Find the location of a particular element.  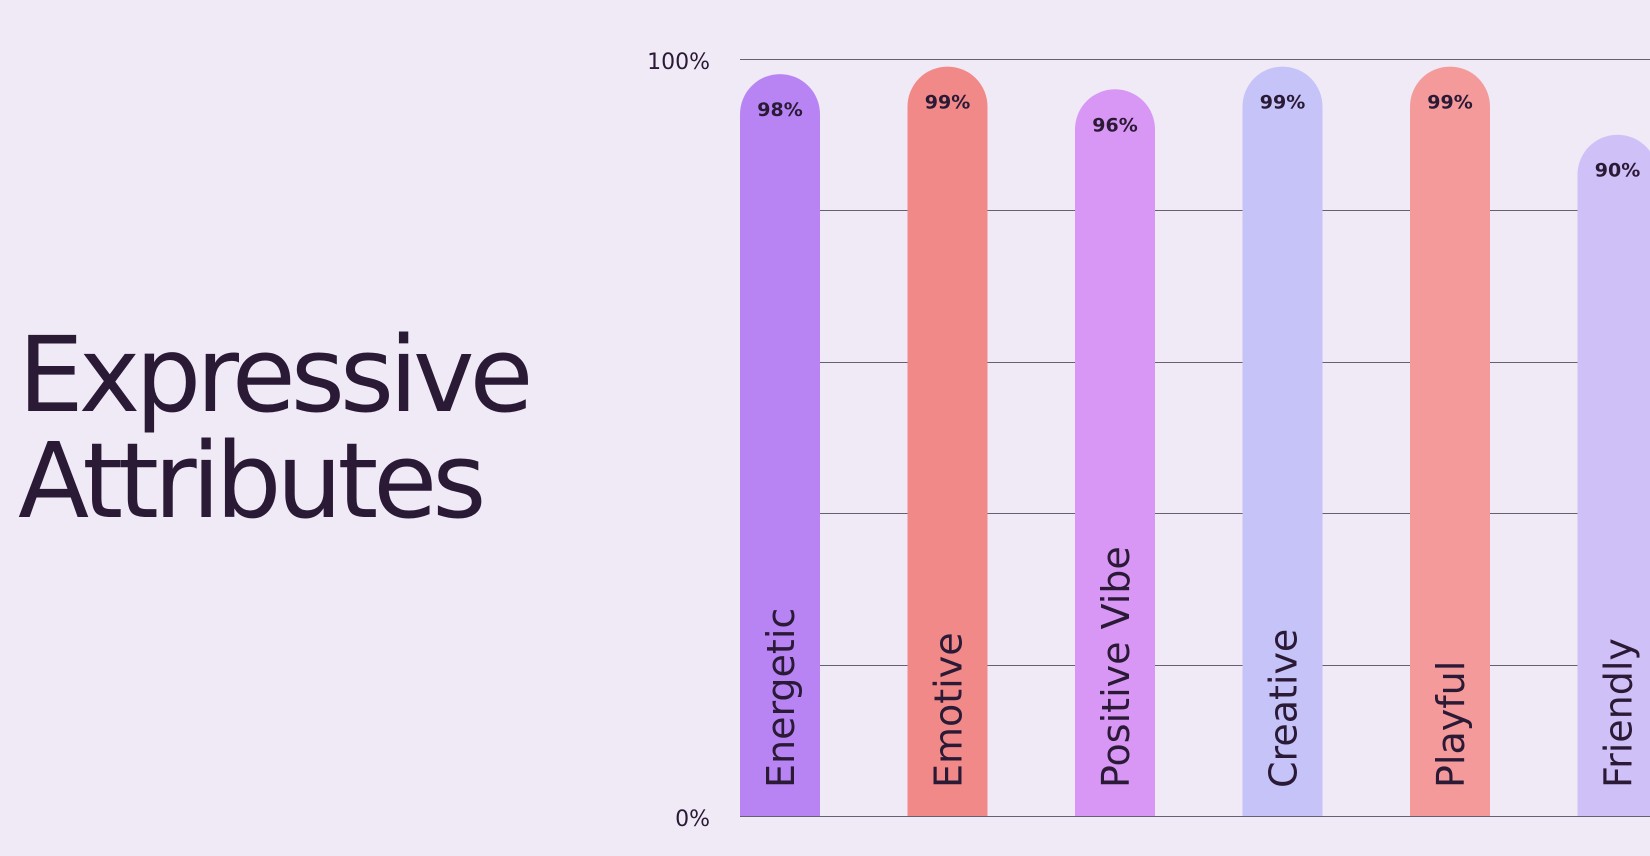

slide-title: Expressive Attributes is located at coordinates (276, 428).